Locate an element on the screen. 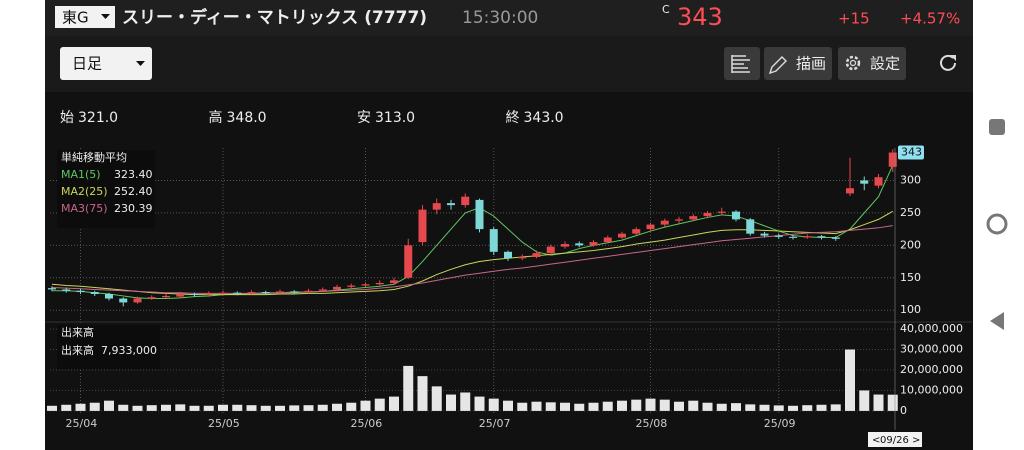 Image resolution: width=1024 pixels, height=450 pixels. nav-back is located at coordinates (997, 321).